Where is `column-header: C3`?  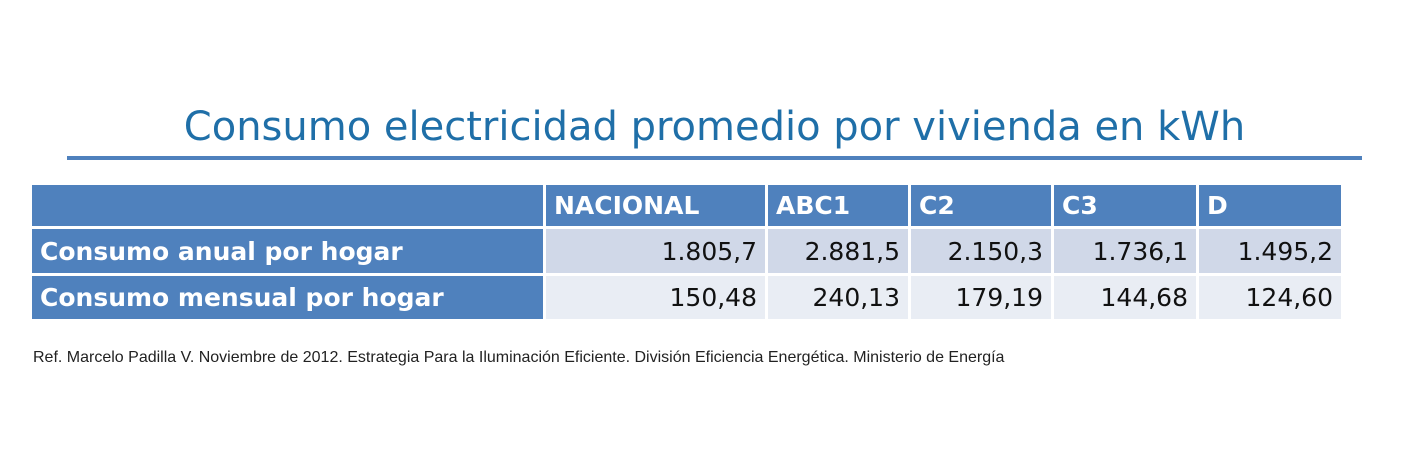 column-header: C3 is located at coordinates (1125, 205).